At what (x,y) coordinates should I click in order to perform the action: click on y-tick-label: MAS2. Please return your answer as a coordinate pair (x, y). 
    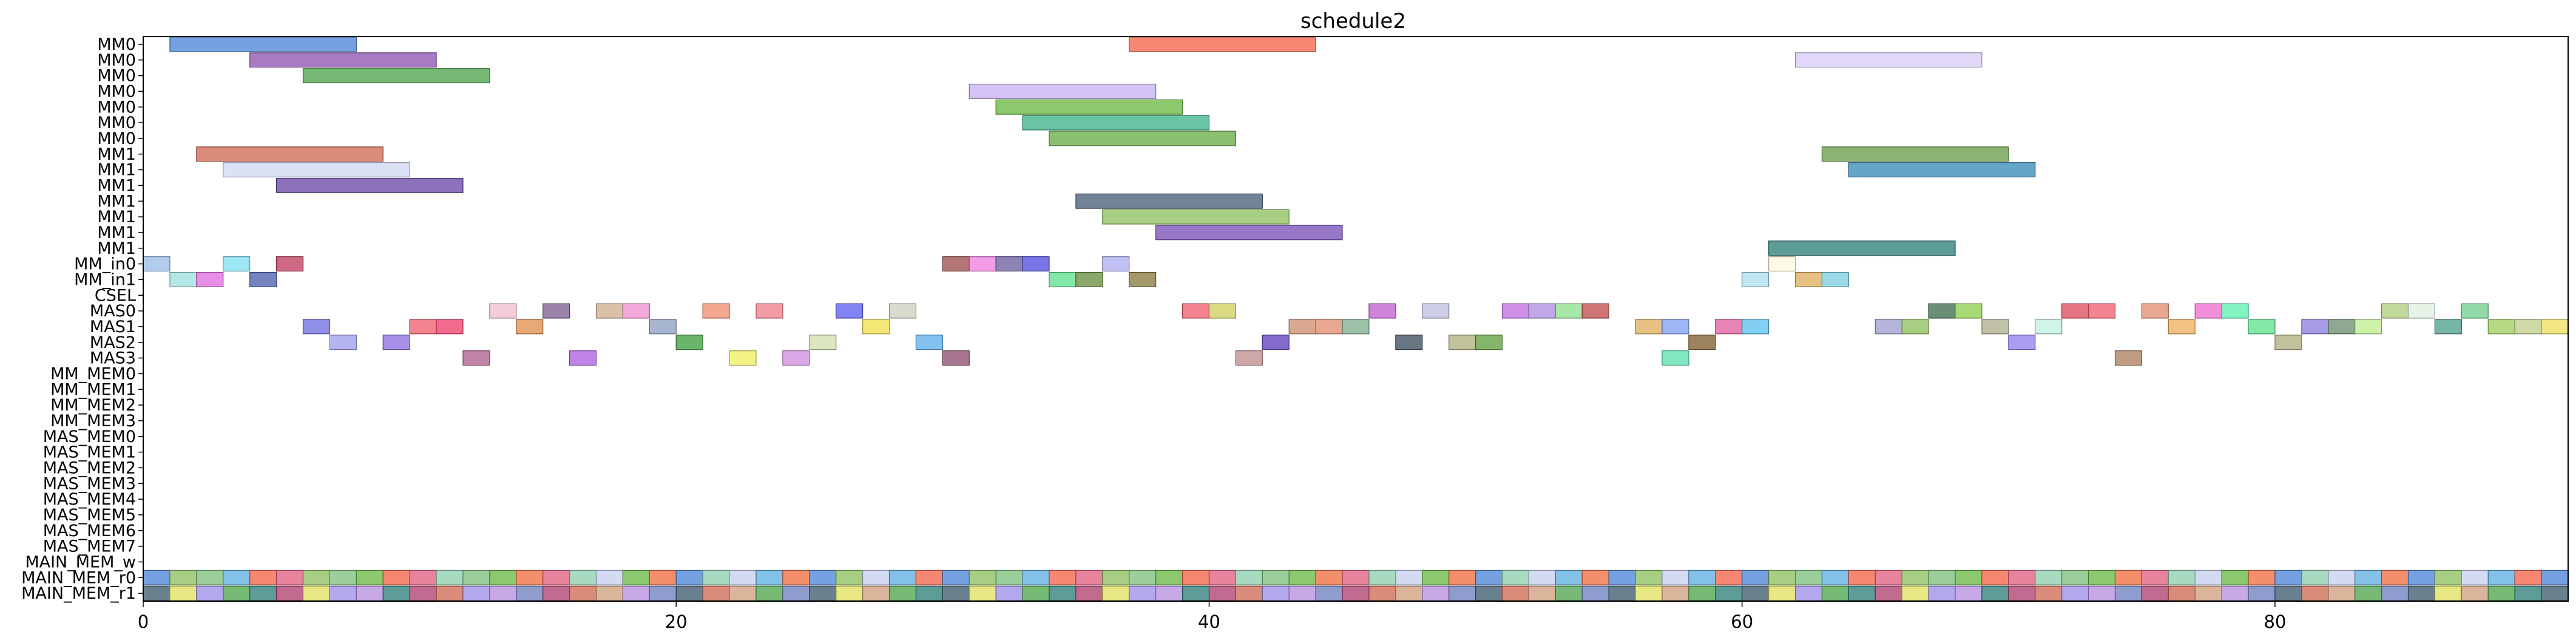
    Looking at the image, I should click on (113, 342).